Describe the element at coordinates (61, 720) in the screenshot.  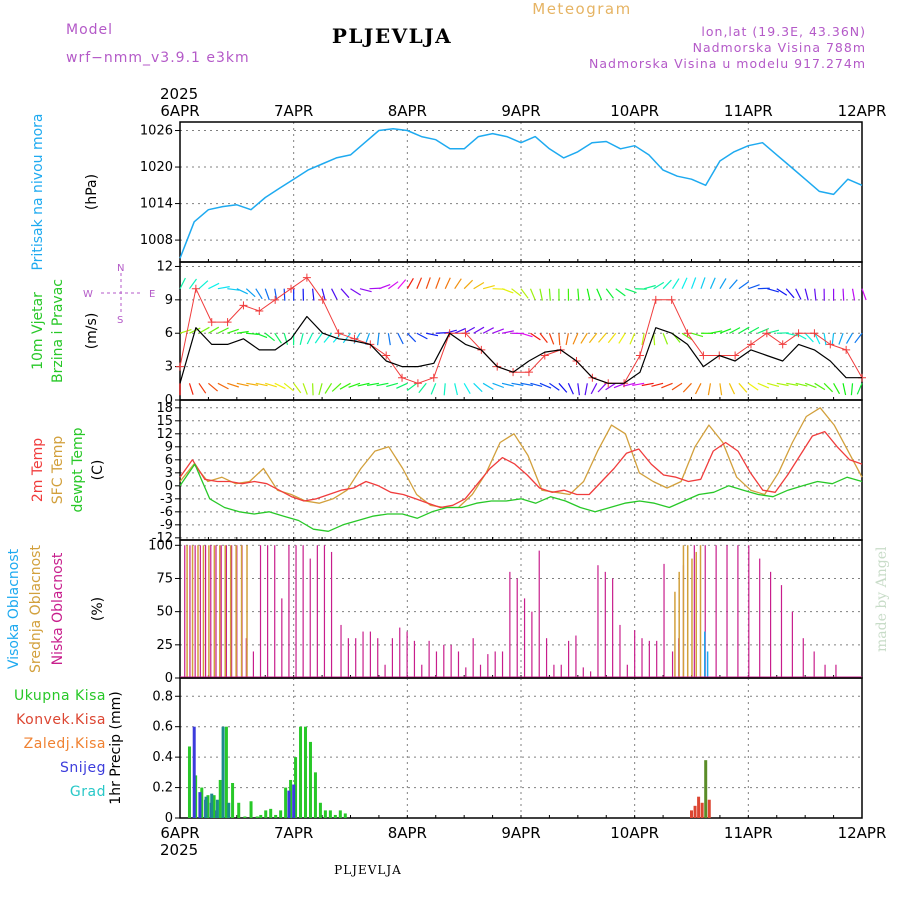
I see `precip-legend-item: Konvek.Kisa` at that location.